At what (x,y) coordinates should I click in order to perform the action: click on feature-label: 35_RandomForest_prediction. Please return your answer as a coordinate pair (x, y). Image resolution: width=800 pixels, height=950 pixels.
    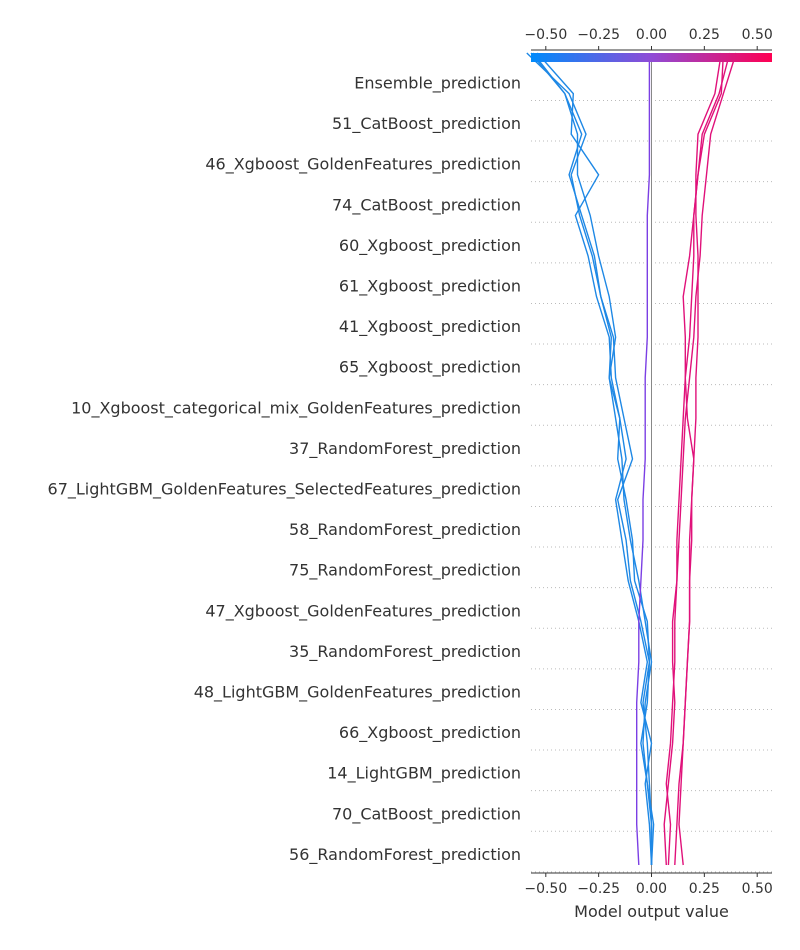
    Looking at the image, I should click on (405, 652).